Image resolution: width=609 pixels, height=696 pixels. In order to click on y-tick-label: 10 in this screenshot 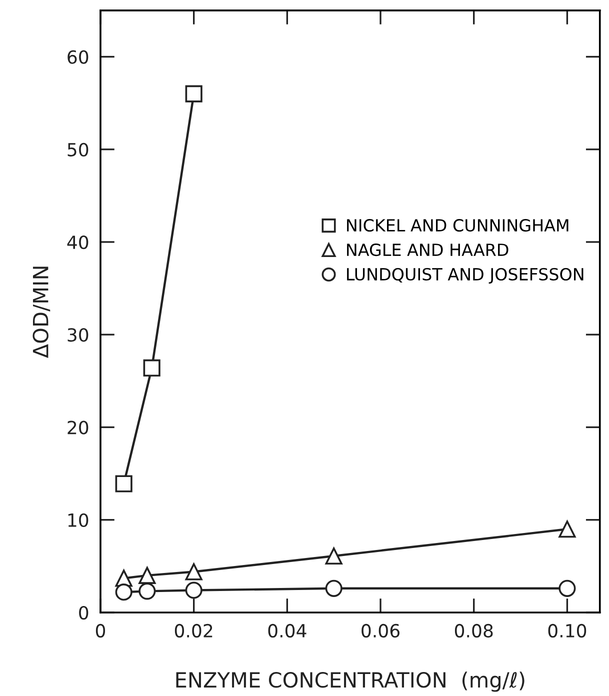, I will do `click(78, 520)`.